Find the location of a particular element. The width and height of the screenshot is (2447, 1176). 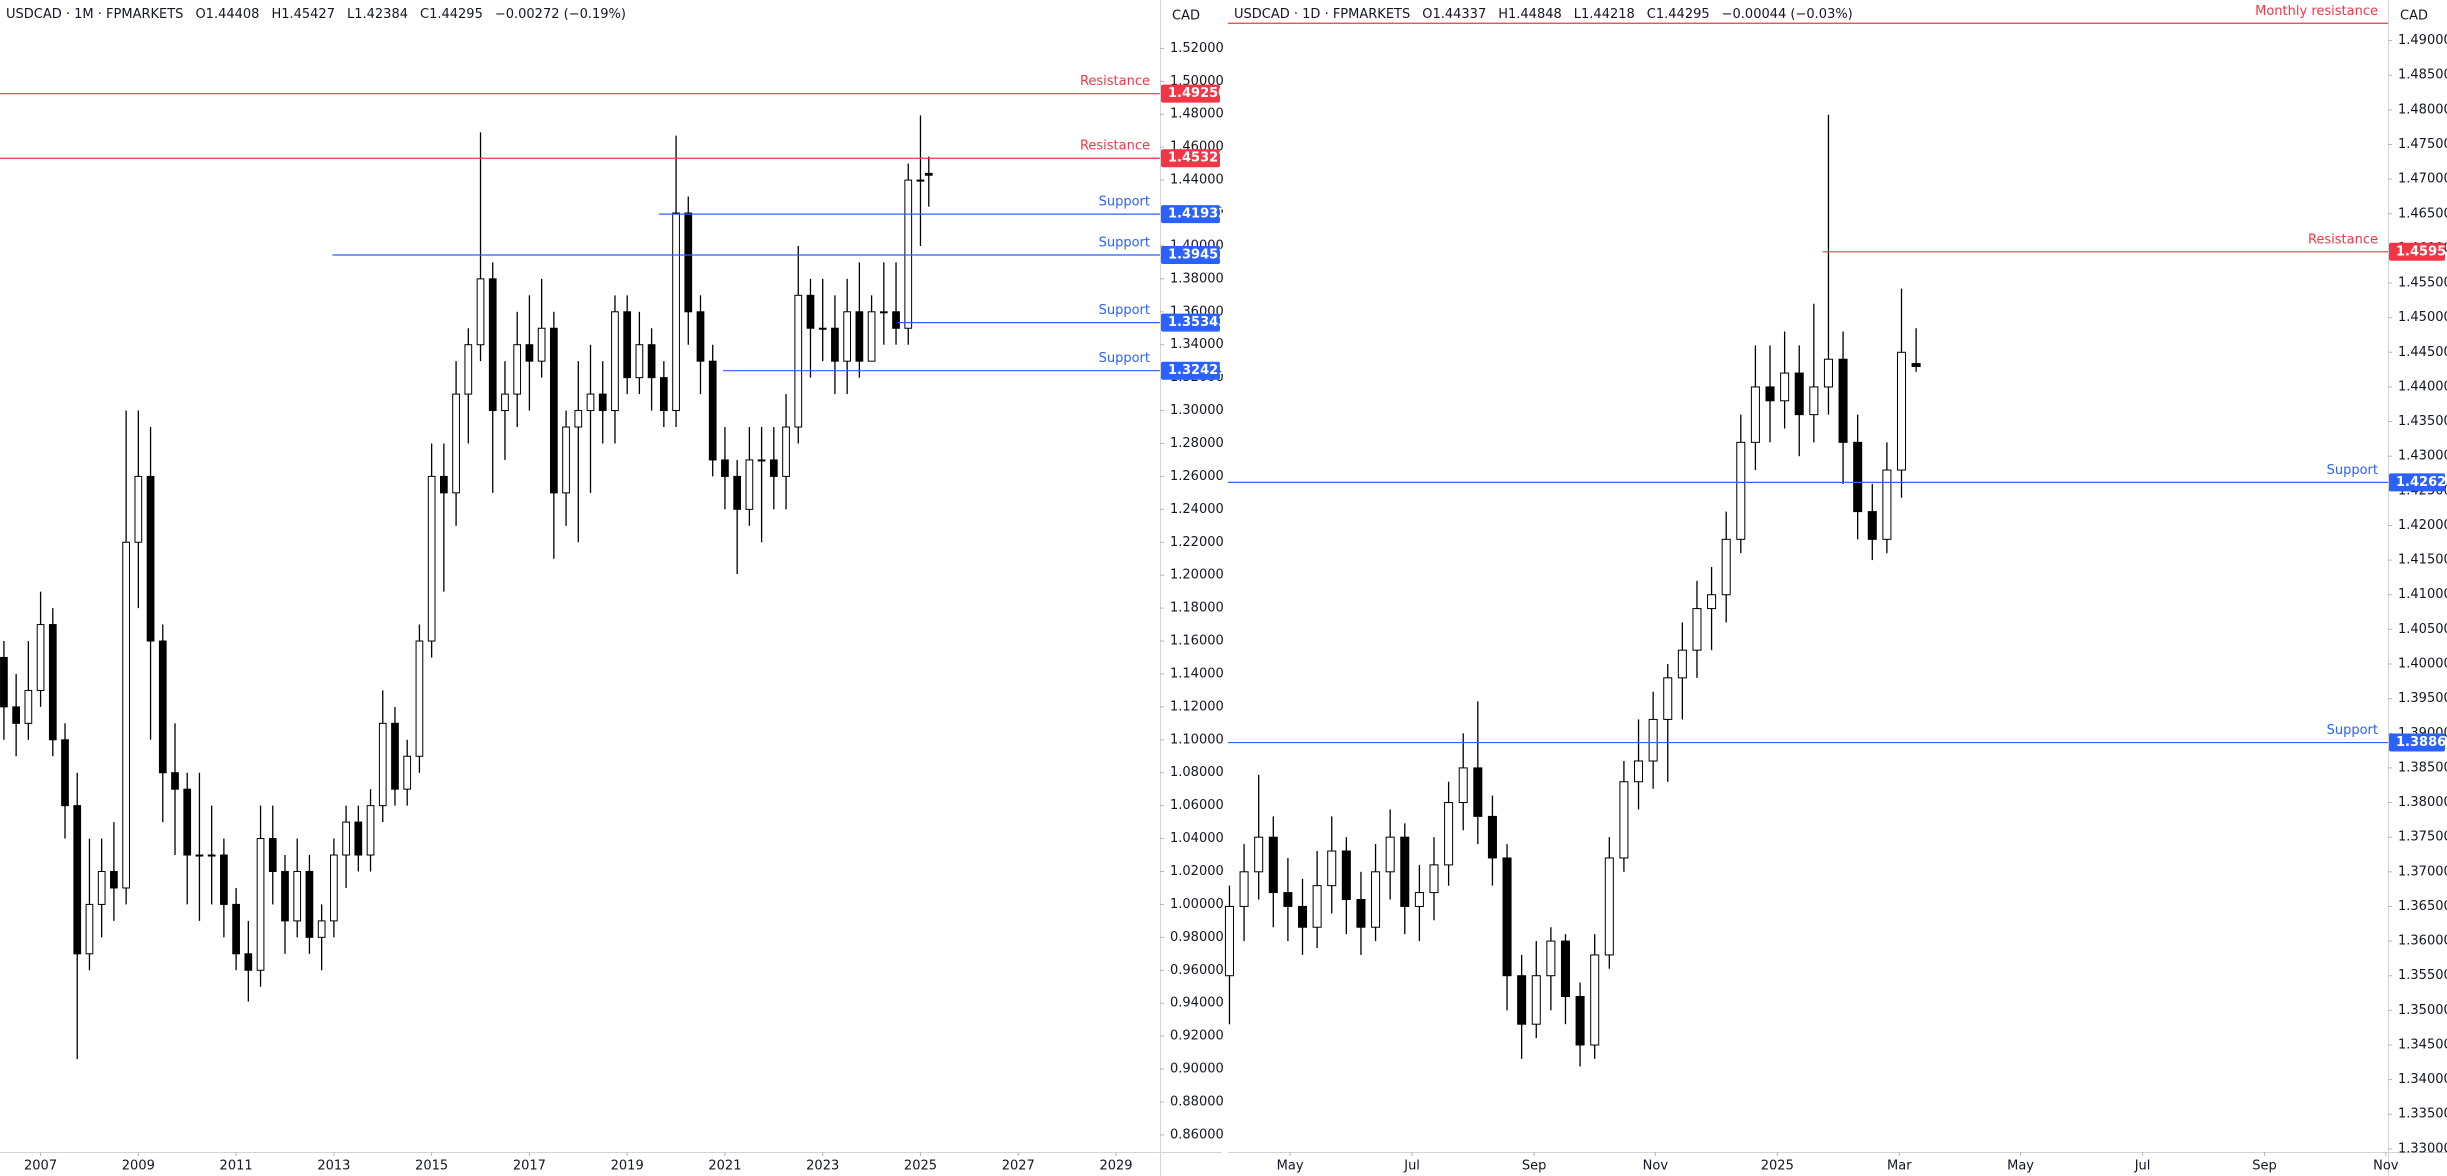

y-tick-label: 1.26000 is located at coordinates (1197, 476).